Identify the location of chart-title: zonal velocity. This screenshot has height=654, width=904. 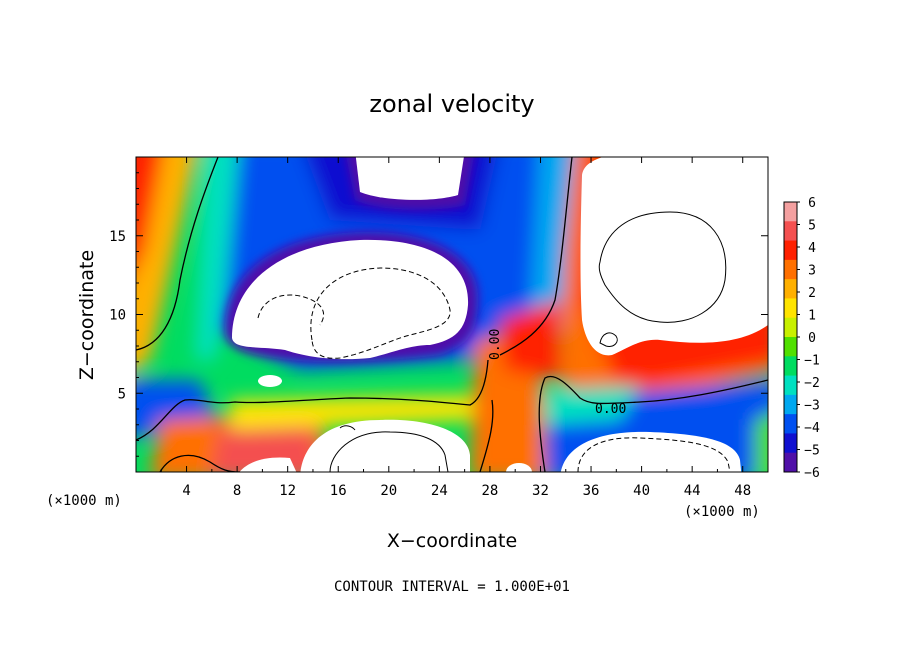
(451, 104).